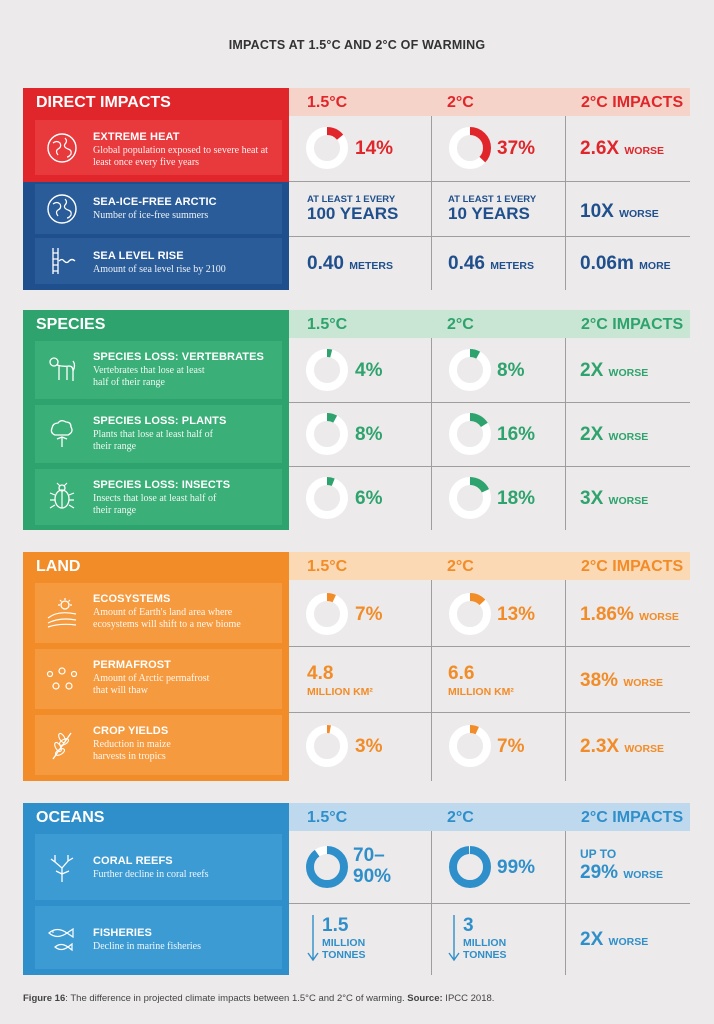 Image resolution: width=714 pixels, height=1024 pixels. I want to click on value-1-5: 1.5, so click(335, 925).